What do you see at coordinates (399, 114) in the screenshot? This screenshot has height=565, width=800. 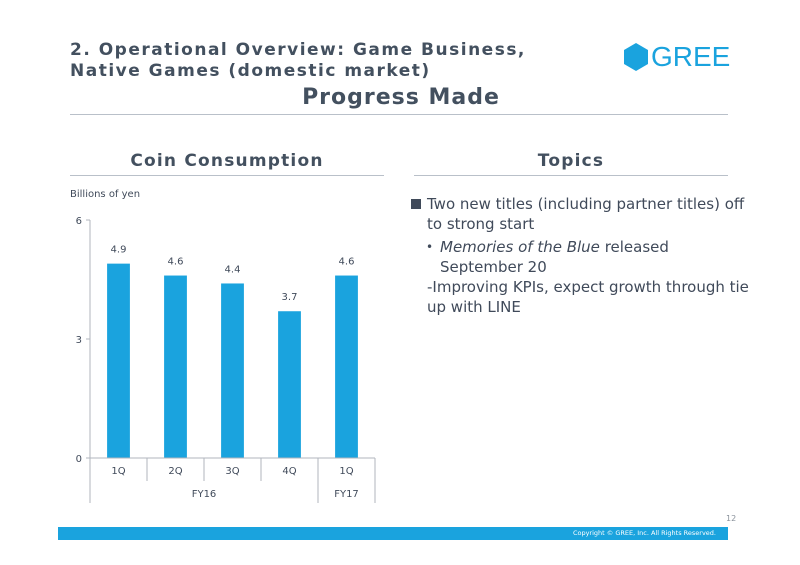 I see `header-divider` at bounding box center [399, 114].